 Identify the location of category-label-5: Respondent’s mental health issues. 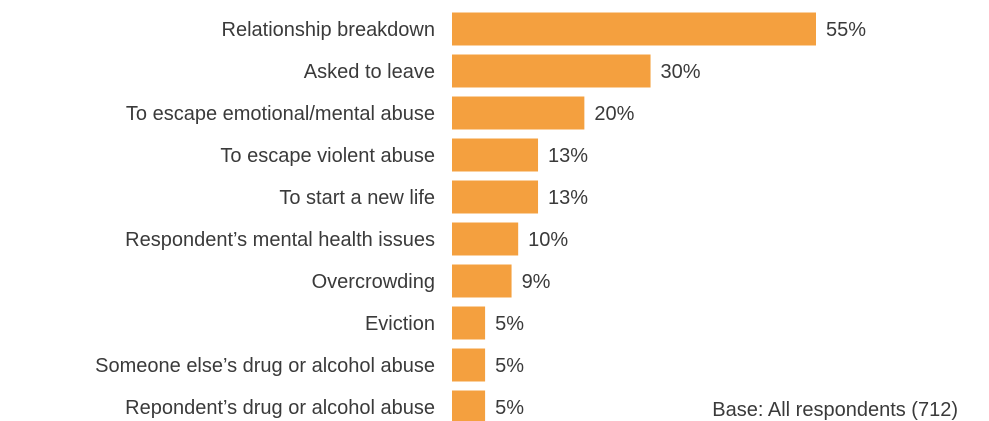
(280, 240).